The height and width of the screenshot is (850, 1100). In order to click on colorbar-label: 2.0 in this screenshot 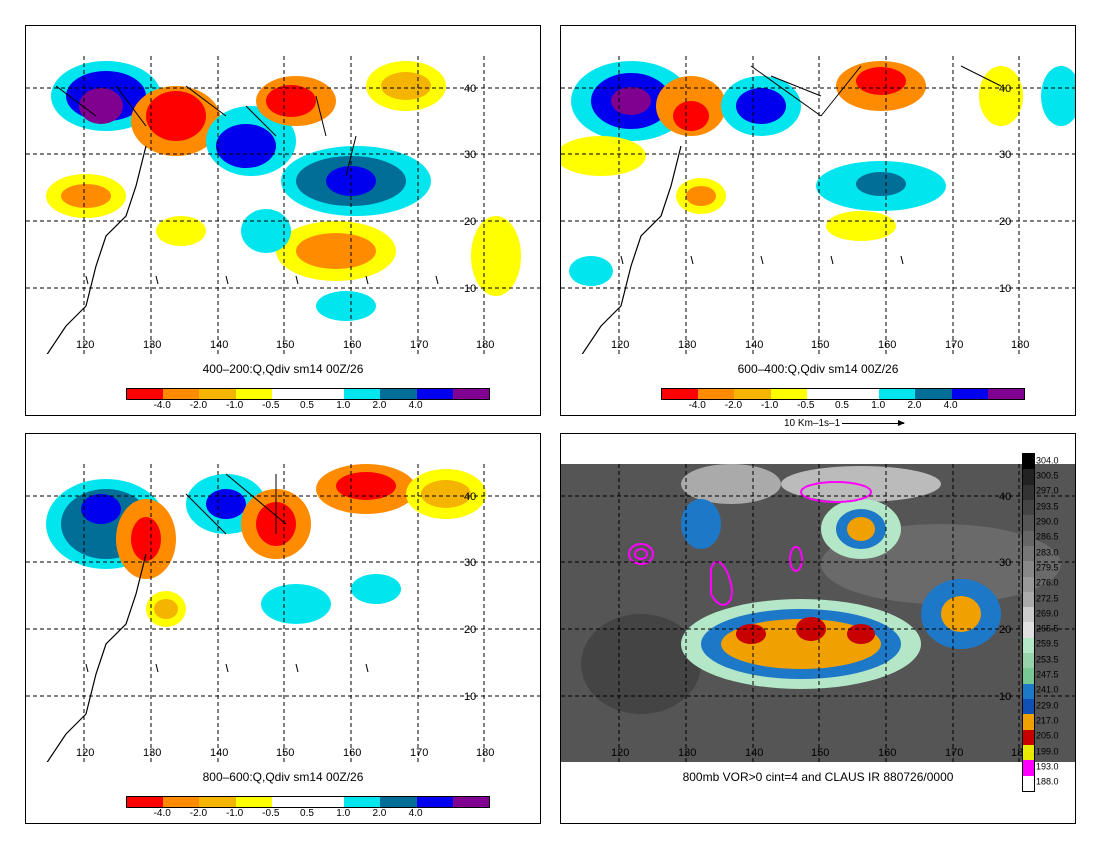, I will do `click(379, 405)`.